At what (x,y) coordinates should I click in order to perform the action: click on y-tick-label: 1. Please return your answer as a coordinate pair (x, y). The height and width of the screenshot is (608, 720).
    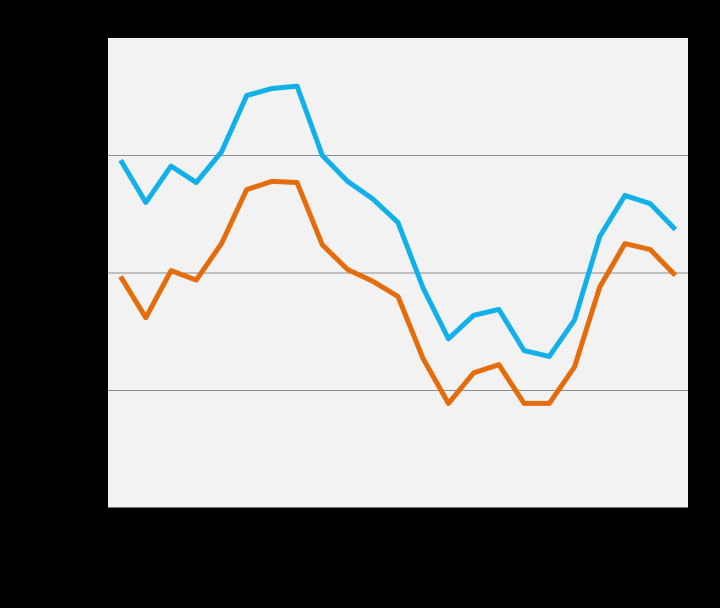
    Looking at the image, I should click on (90, 389).